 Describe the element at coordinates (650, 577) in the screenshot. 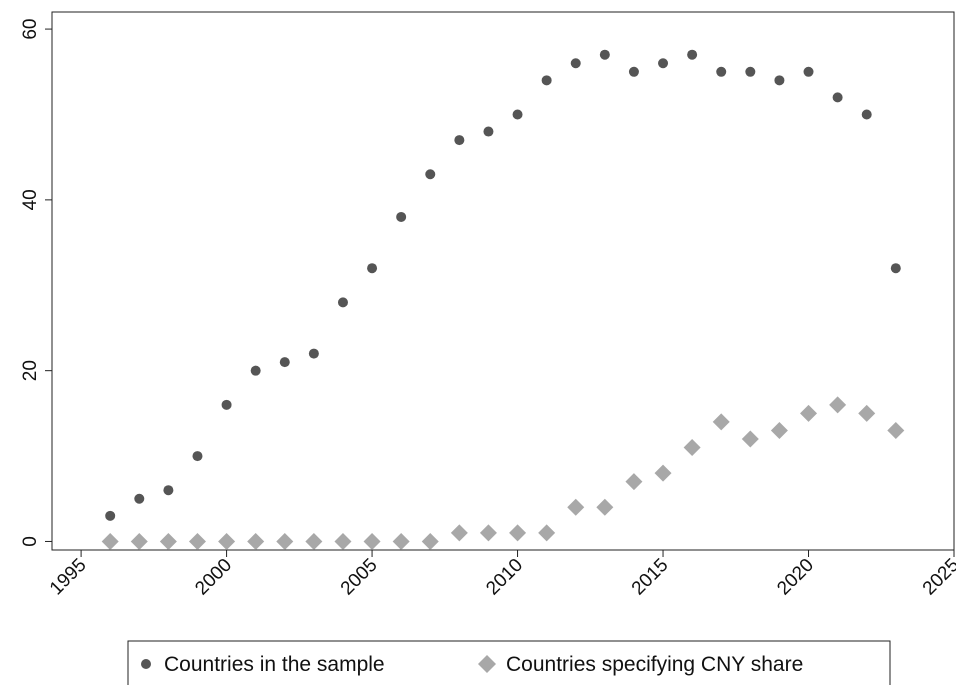

I see `x-tick-label: 2015` at that location.